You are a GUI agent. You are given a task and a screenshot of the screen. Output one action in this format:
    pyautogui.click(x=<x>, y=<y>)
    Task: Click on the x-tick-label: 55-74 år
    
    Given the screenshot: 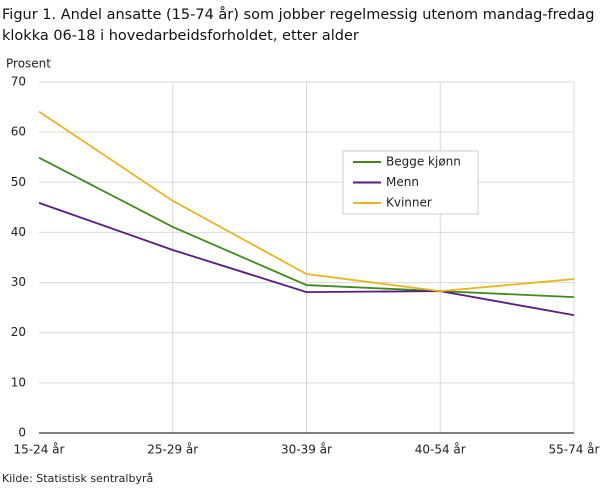 What is the action you would take?
    pyautogui.click(x=574, y=450)
    